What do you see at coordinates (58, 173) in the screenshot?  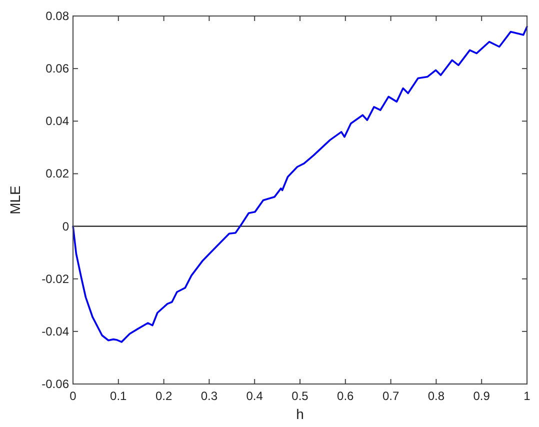 I see `y-tick-label: 0.02` at bounding box center [58, 173].